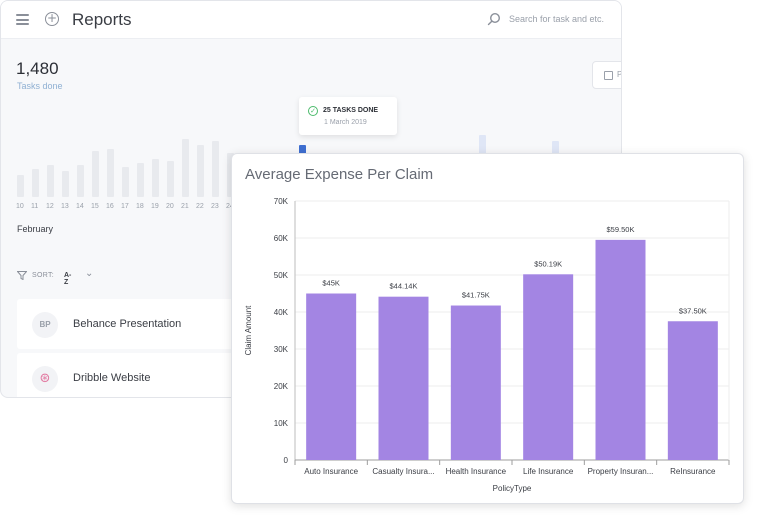 This screenshot has width=760, height=520. Describe the element at coordinates (281, 201) in the screenshot. I see `y-tick-label: 70K` at that location.